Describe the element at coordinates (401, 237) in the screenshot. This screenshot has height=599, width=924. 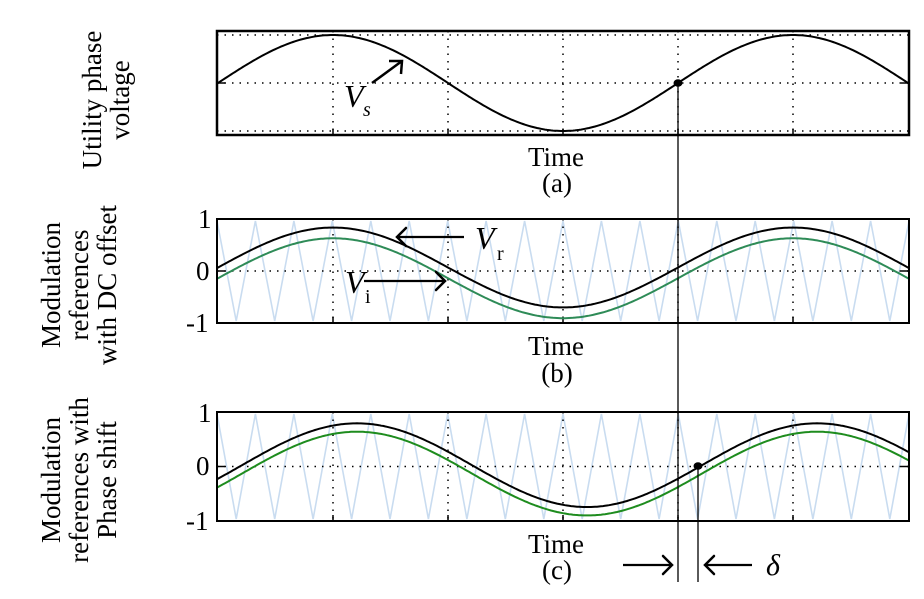
I see `vr-arrow-head` at that location.